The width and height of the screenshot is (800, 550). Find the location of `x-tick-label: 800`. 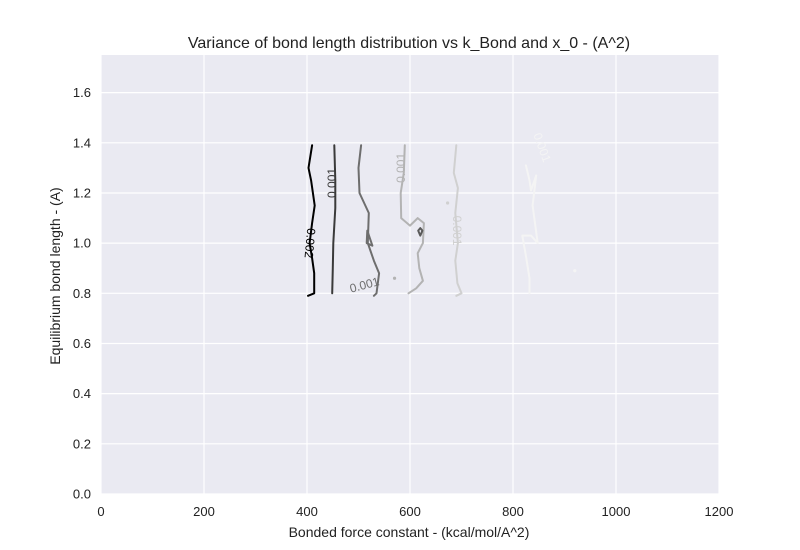

x-tick-label: 800 is located at coordinates (513, 511).